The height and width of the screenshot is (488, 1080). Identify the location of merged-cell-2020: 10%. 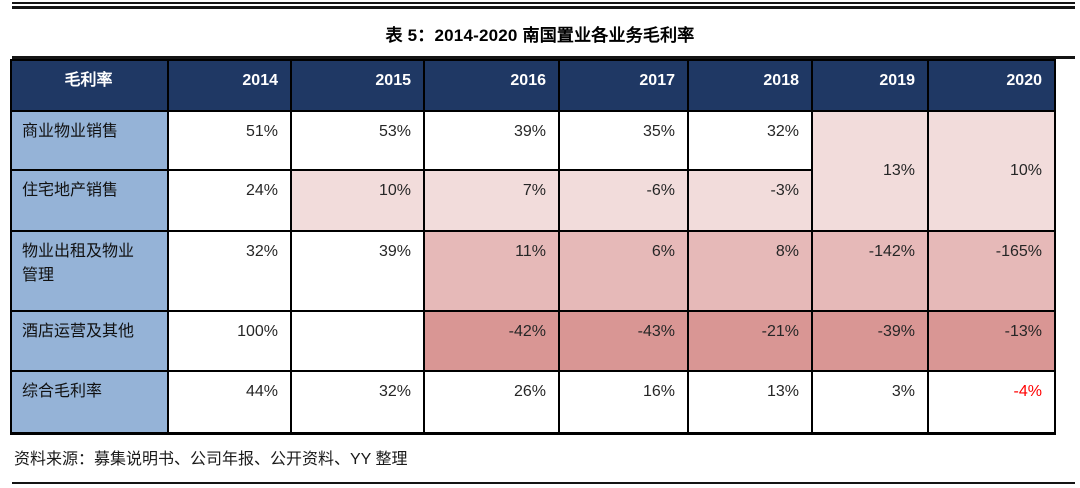
(991, 171).